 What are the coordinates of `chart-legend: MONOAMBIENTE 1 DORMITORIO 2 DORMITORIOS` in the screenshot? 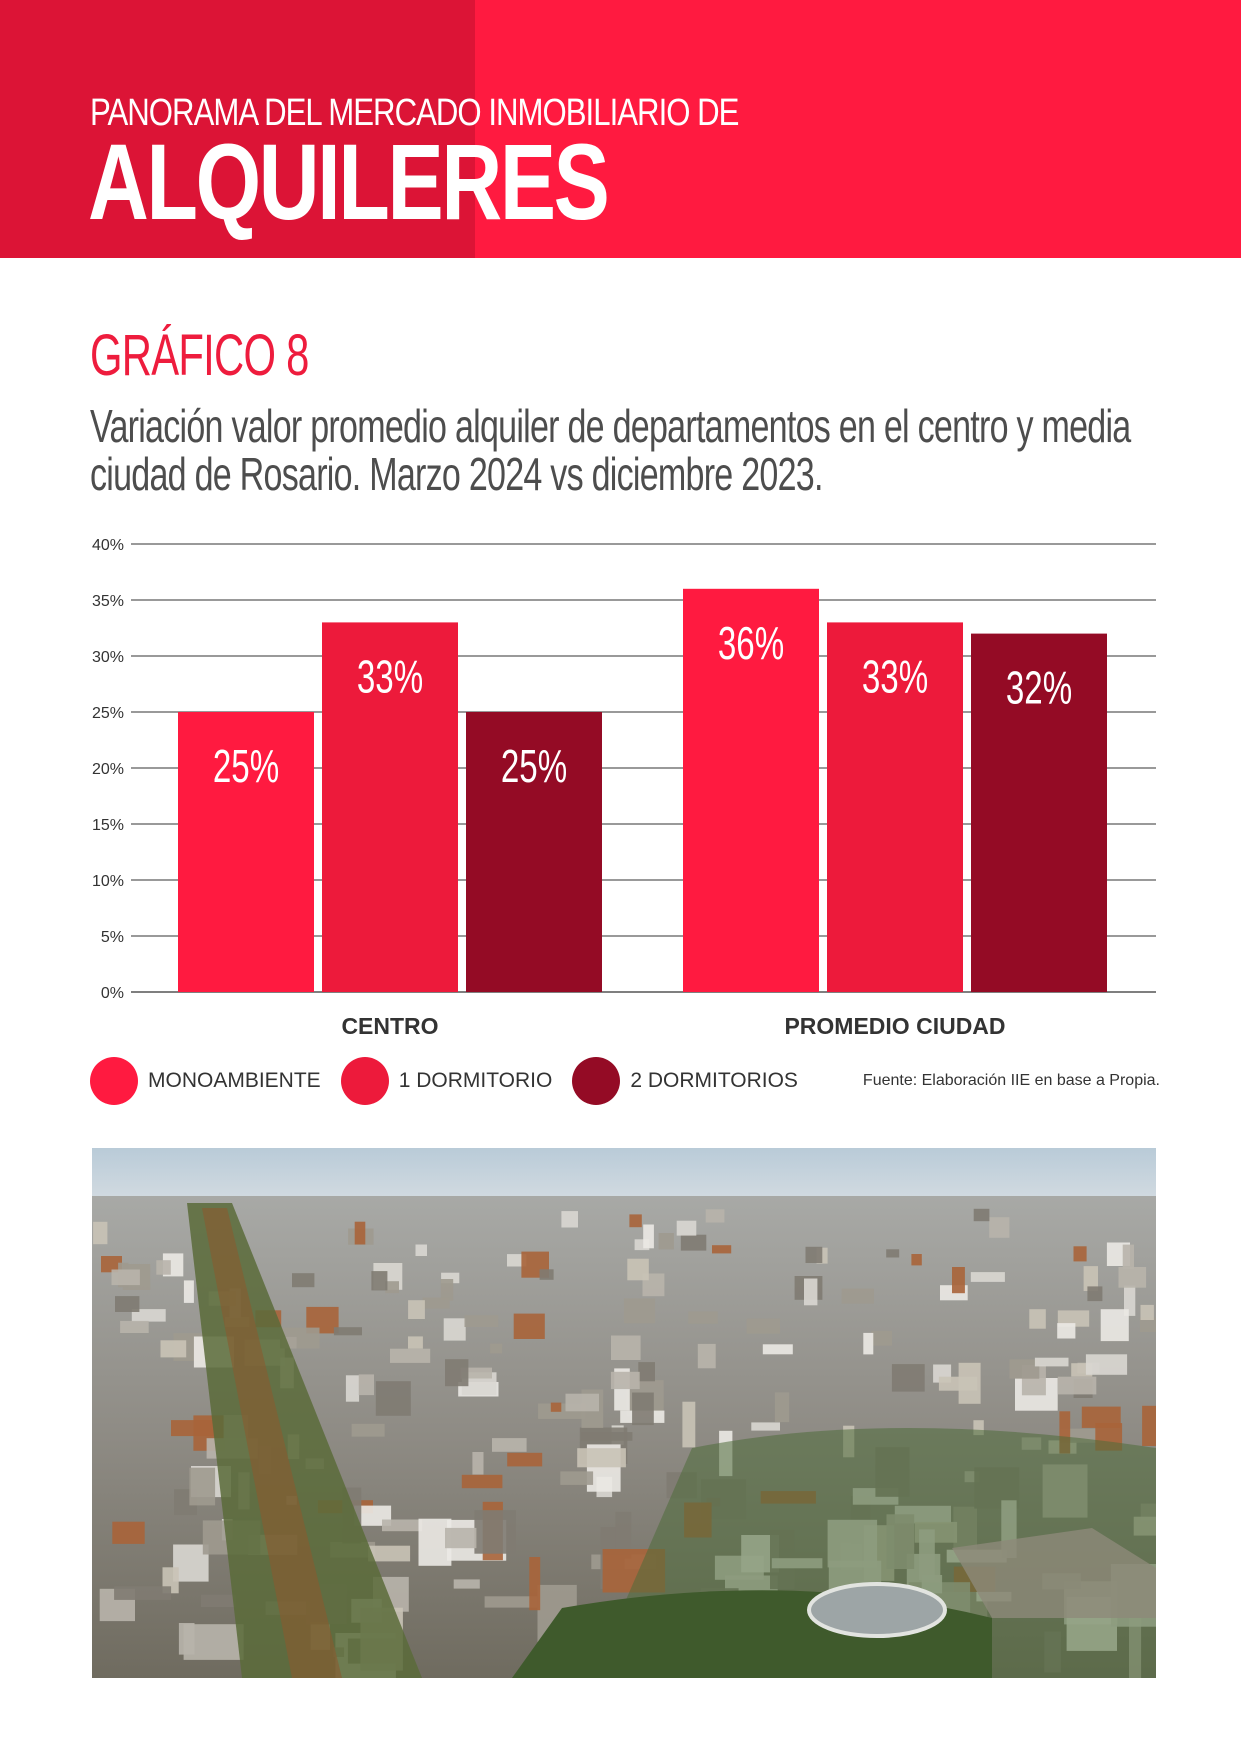 It's located at (454, 1081).